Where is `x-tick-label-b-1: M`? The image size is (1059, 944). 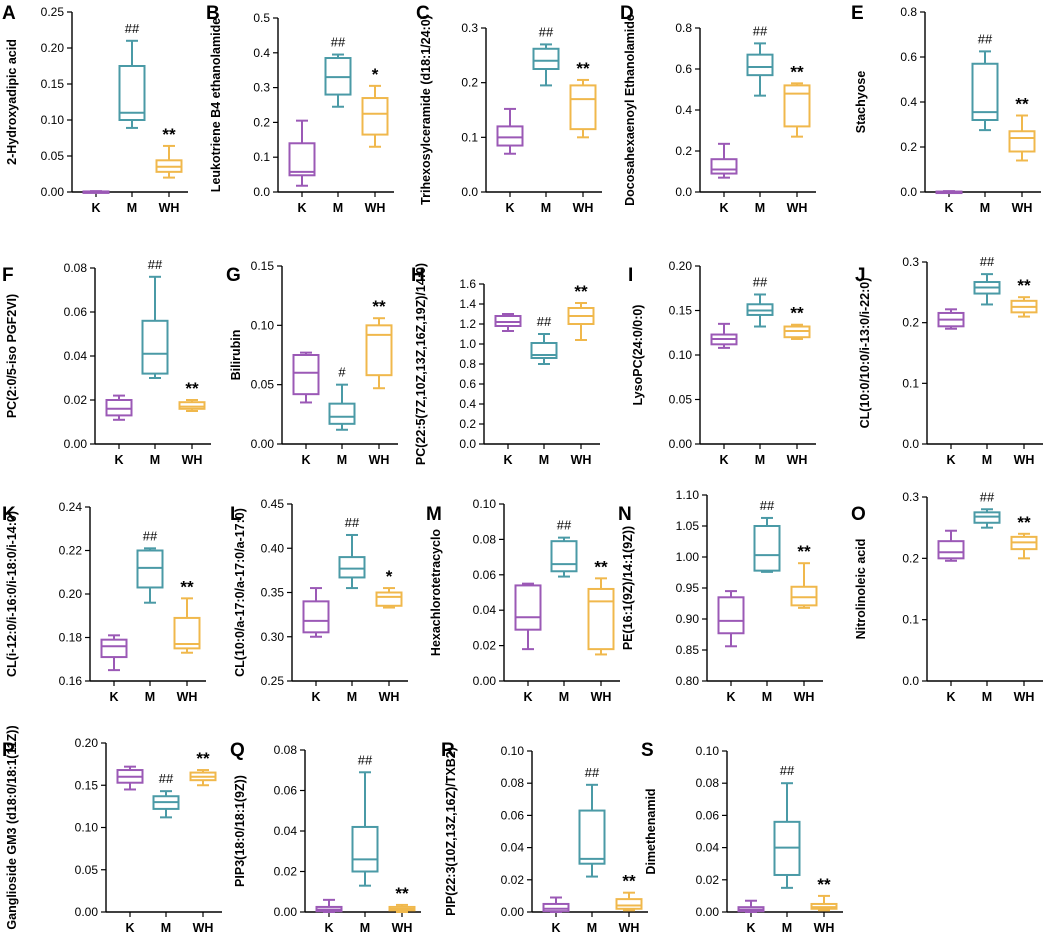 x-tick-label-b-1: M is located at coordinates (338, 208).